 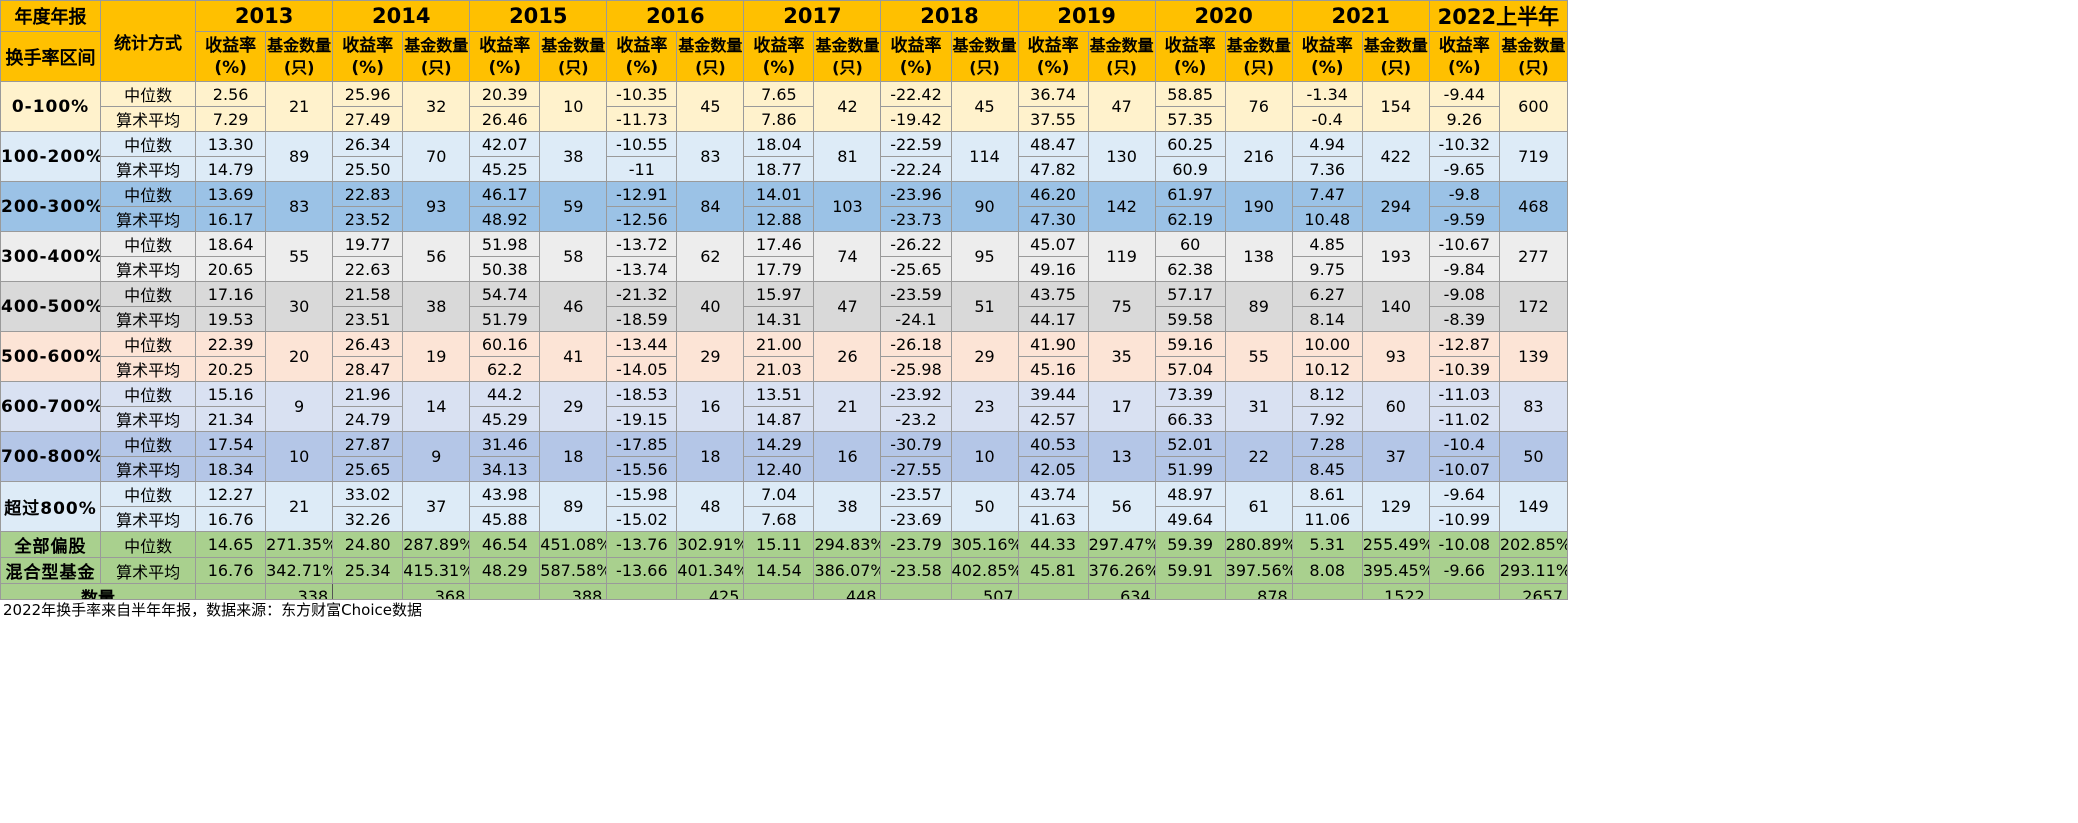 I want to click on year-header: 2017, so click(x=812, y=16).